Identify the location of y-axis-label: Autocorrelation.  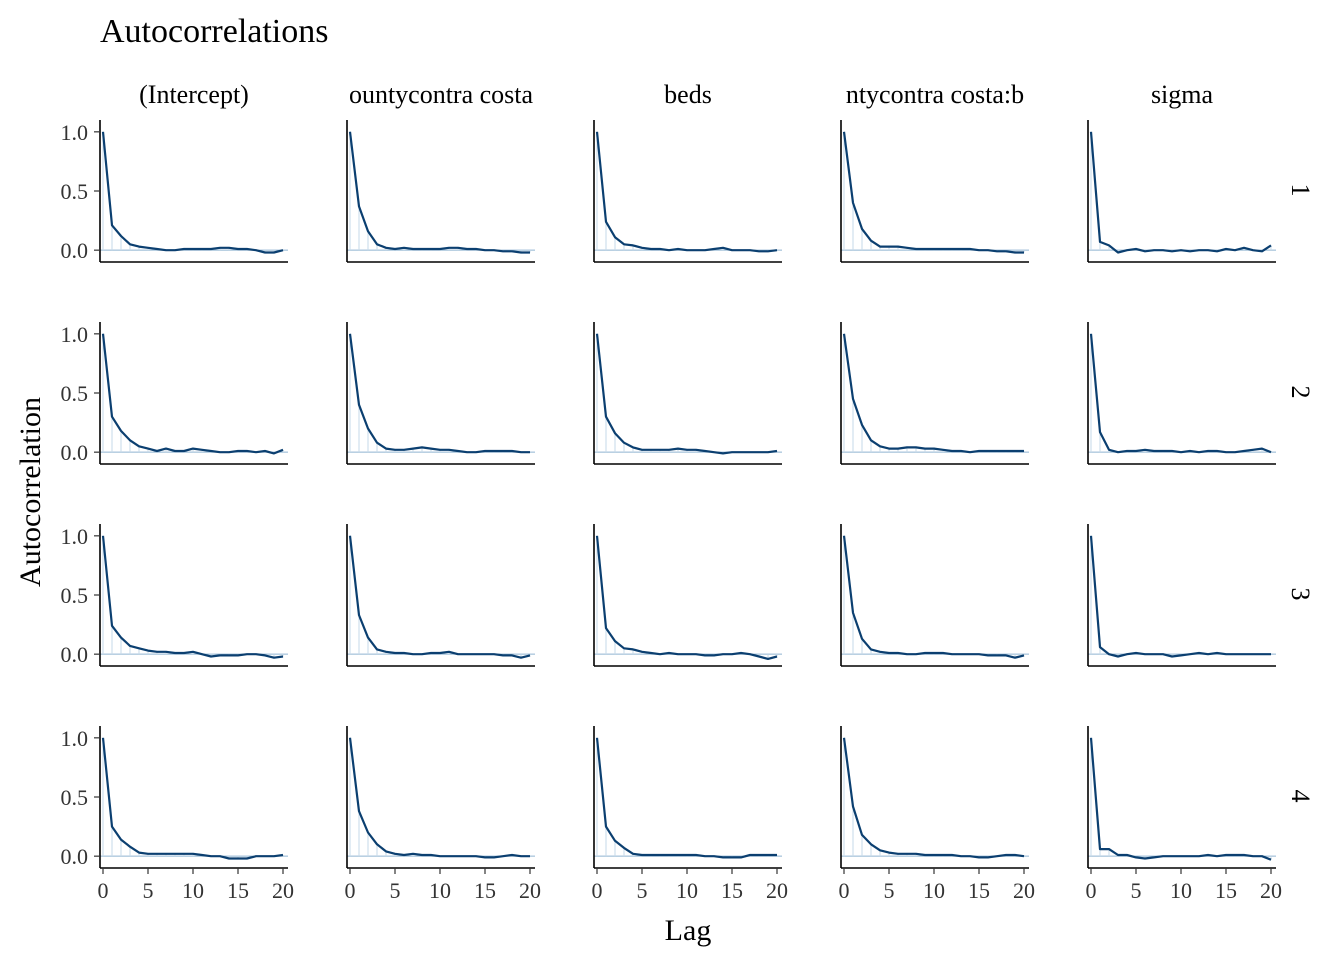
(30, 492).